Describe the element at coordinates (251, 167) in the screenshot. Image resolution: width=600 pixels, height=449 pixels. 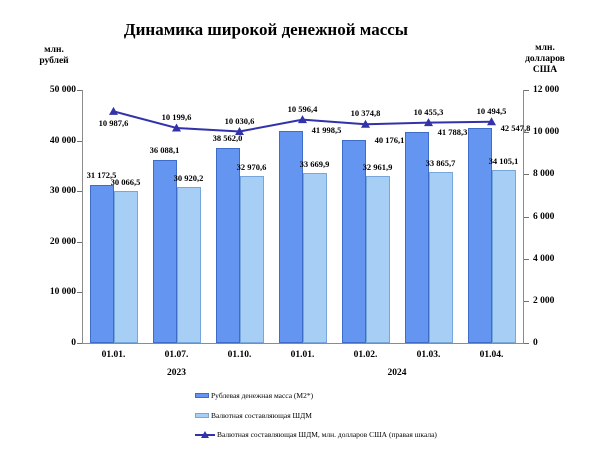
I see `data-label-fx: 32 970,6` at that location.